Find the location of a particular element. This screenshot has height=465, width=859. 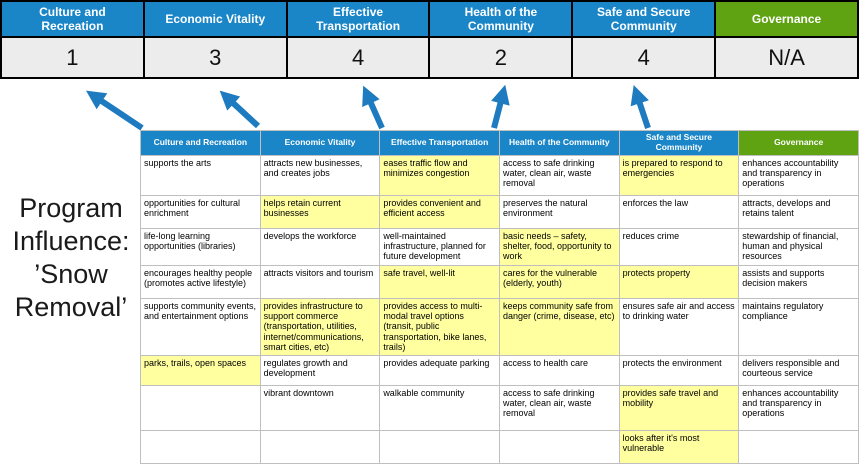

table-cell: develops the workforce is located at coordinates (320, 246).